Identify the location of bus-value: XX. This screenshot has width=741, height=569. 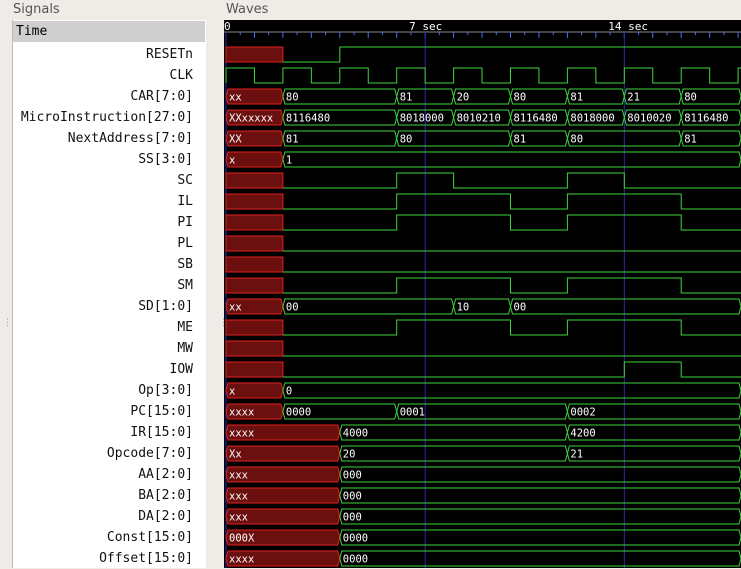
(235, 140).